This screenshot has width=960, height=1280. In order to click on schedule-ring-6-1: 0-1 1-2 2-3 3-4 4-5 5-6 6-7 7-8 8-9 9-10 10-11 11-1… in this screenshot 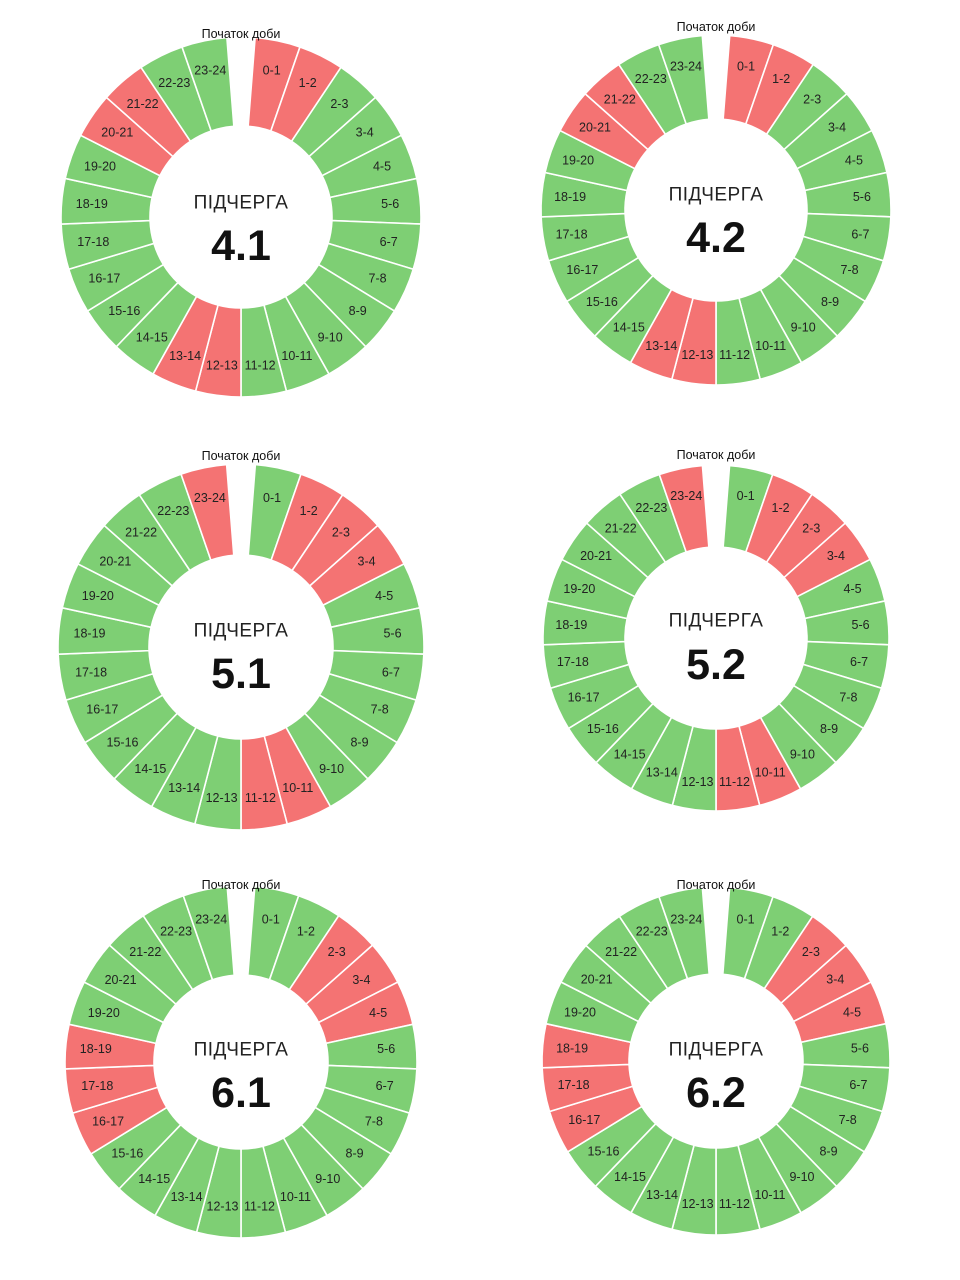, I will do `click(241, 1058)`.